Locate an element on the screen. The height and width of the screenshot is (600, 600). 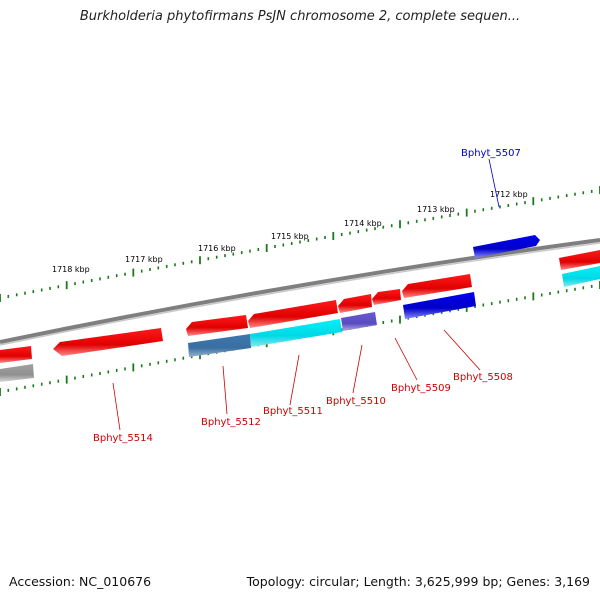
gene-arrow-edge is located at coordinates (579, 260).